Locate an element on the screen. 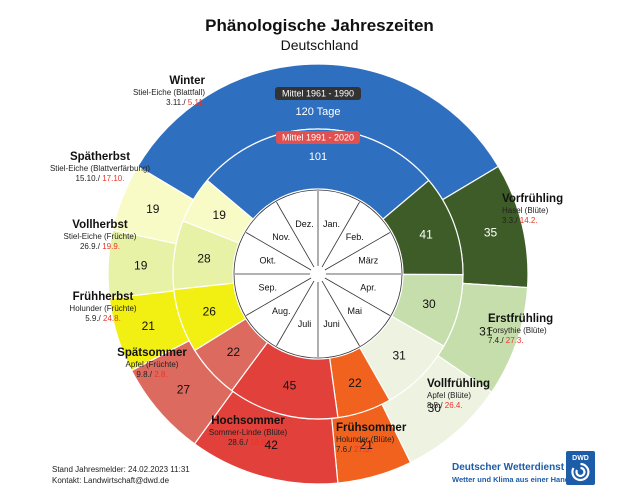 Image resolution: width=639 pixels, height=498 pixels. month-label: Juli is located at coordinates (305, 324).